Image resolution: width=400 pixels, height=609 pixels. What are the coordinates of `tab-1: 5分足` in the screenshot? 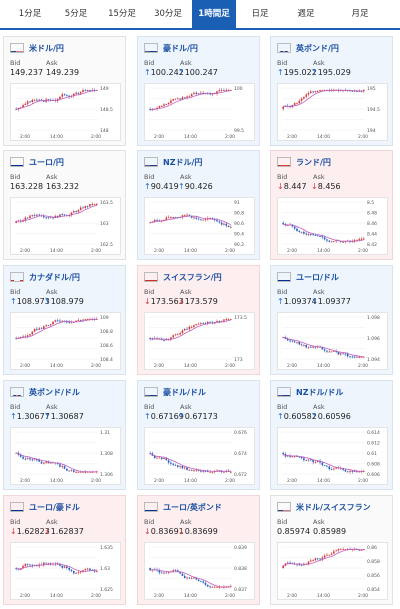 It's located at (76, 14).